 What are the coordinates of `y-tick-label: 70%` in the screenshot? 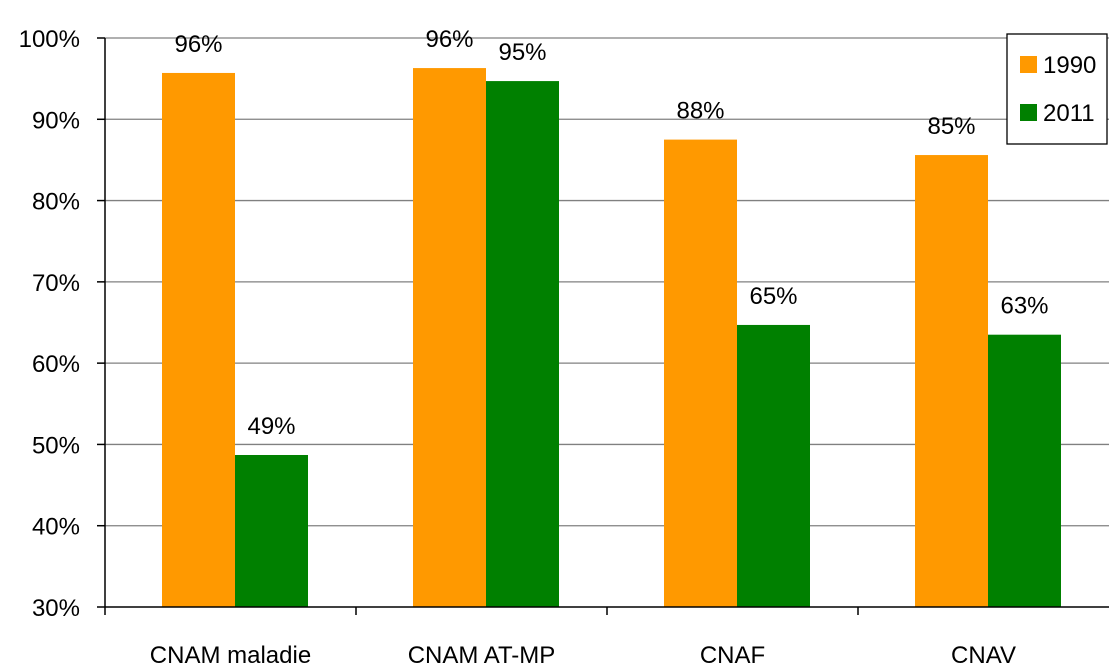 It's located at (56, 283).